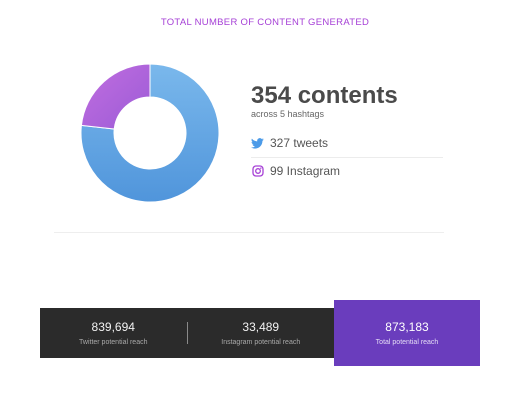 This screenshot has height=404, width=530. I want to click on reach-separator, so click(187, 333).